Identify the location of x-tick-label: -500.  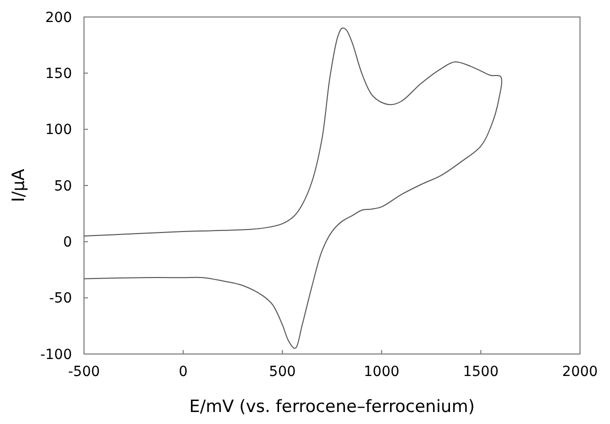
(84, 372).